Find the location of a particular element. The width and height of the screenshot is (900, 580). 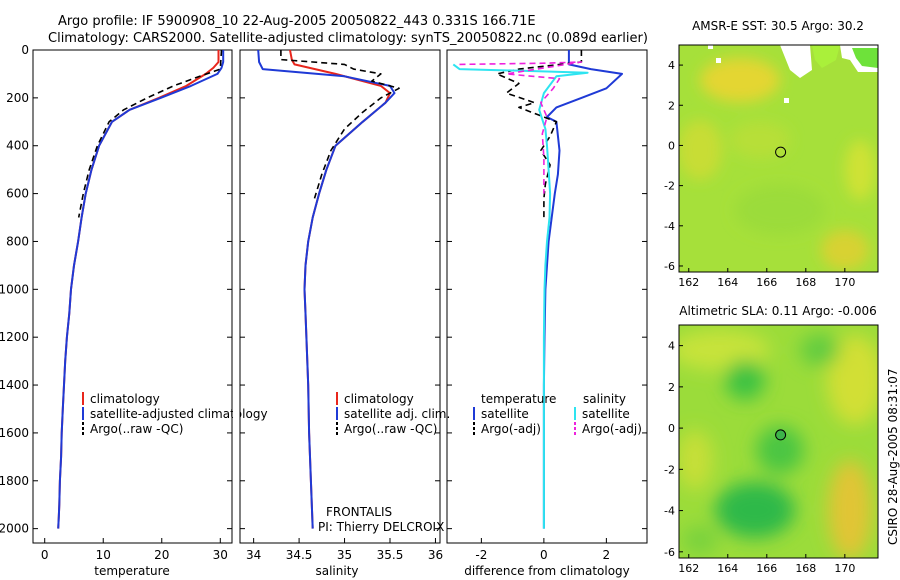

sla-map-frame is located at coordinates (778, 441).